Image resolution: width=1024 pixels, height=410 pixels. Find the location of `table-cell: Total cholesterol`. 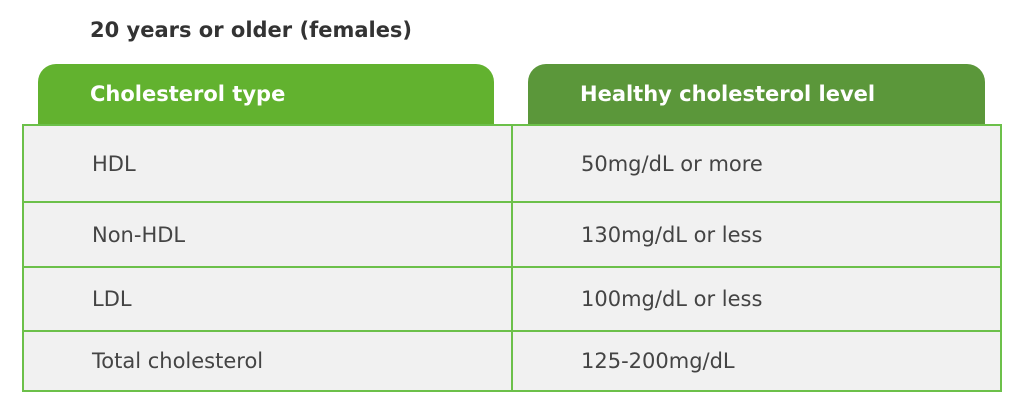

table-cell: Total cholesterol is located at coordinates (178, 361).